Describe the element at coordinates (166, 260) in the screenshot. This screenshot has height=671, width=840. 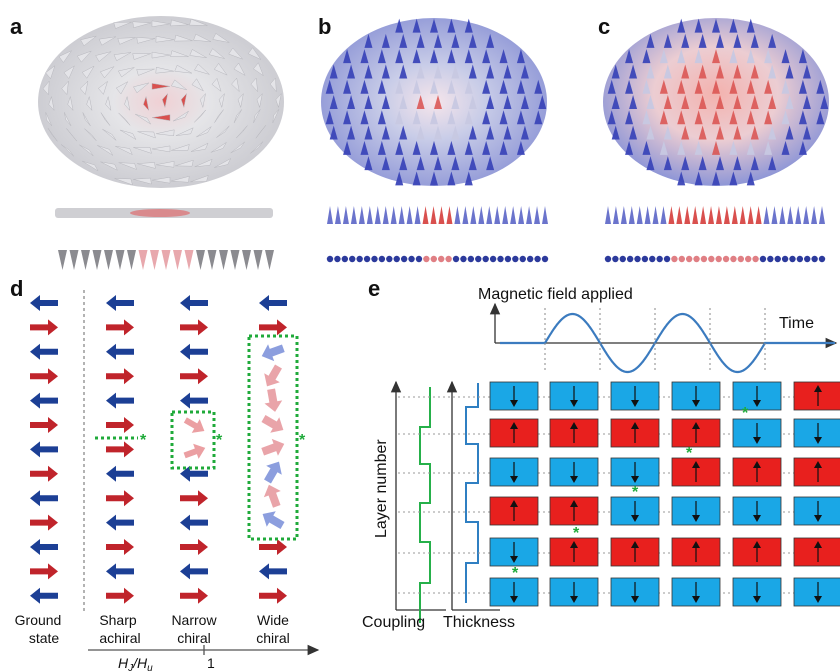
I see `cone-row-a` at that location.